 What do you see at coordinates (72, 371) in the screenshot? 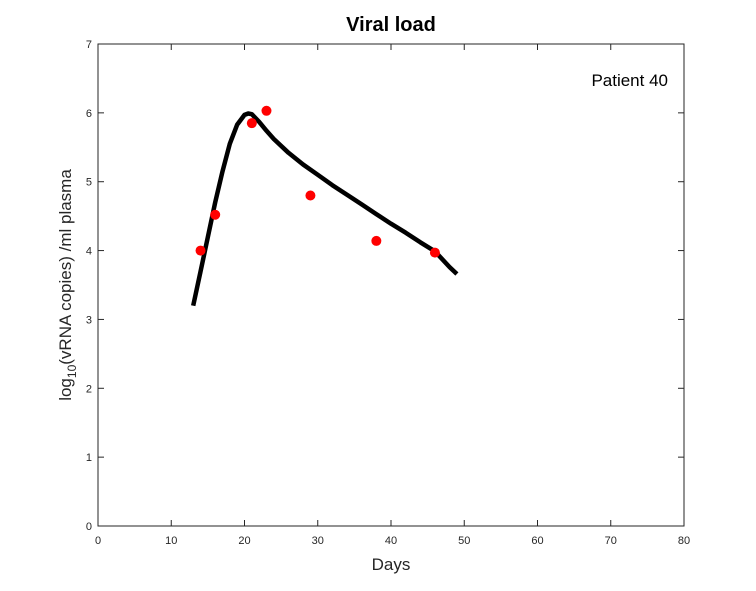
I see `y-axis-label-subscript: 10` at bounding box center [72, 371].